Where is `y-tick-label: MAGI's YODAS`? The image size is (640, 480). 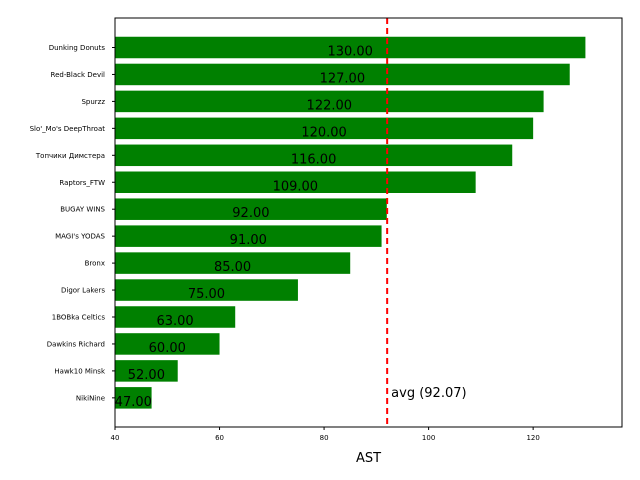
y-tick-label: MAGI's YODAS is located at coordinates (80, 237).